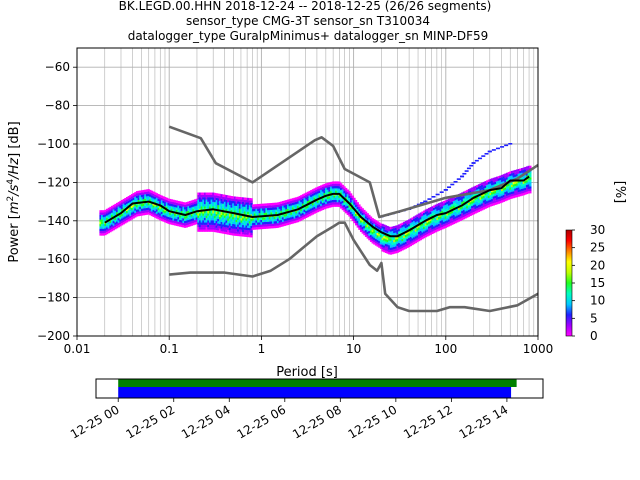 This screenshot has width=640, height=480. What do you see at coordinates (14, 168) in the screenshot?
I see `y-label-part: /Hz` at bounding box center [14, 168].